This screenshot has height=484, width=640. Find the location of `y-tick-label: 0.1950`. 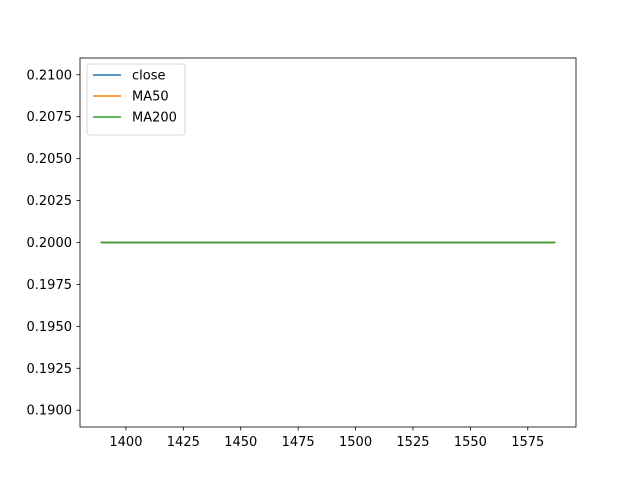

y-tick-label: 0.1950 is located at coordinates (50, 327).